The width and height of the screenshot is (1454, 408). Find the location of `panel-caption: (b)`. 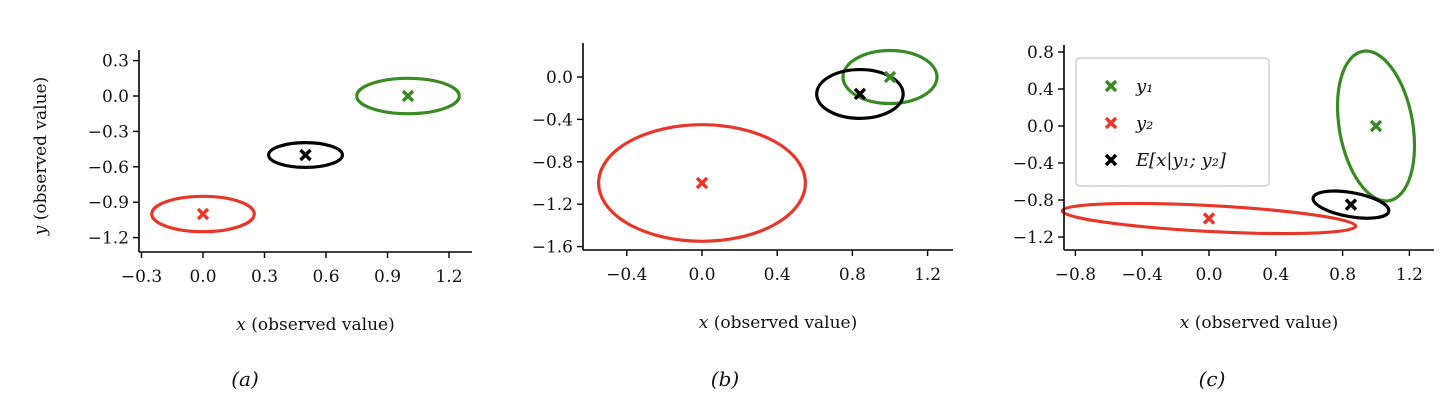

panel-caption: (b) is located at coordinates (725, 379).